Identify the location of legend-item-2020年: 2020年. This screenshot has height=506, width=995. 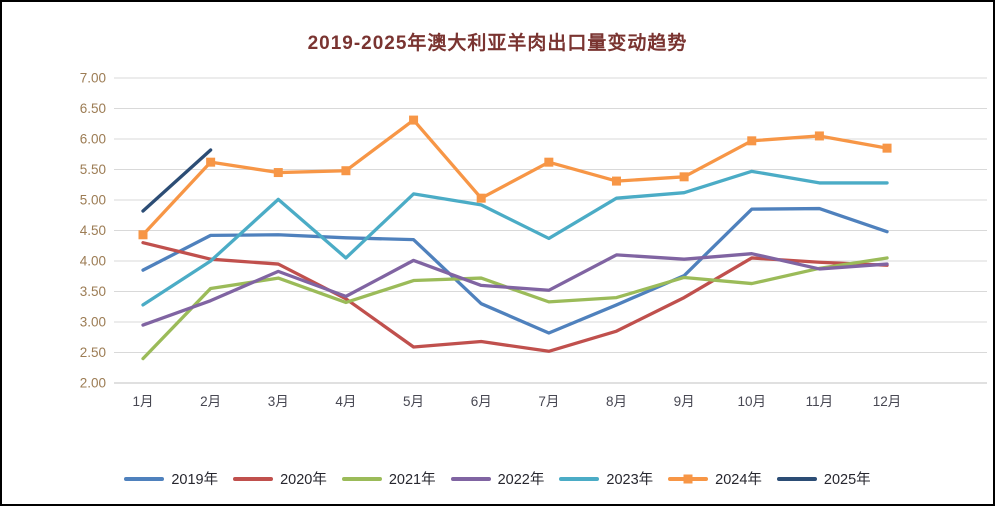
(280, 478).